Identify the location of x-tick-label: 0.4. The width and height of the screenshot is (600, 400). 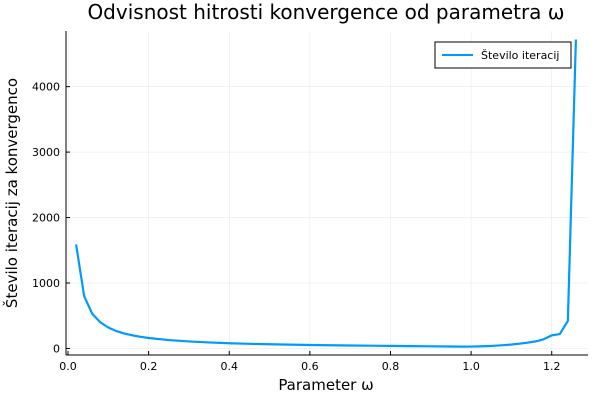
(230, 366).